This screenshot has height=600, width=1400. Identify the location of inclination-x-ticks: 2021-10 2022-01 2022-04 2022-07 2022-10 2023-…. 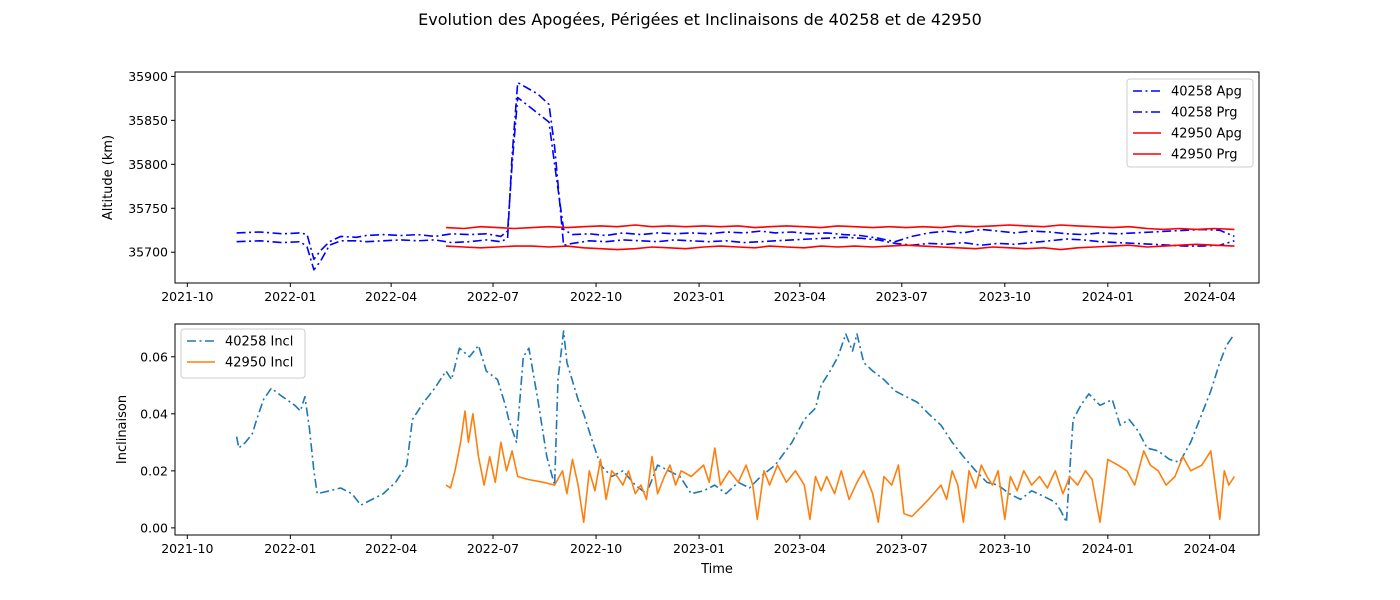
(698, 545).